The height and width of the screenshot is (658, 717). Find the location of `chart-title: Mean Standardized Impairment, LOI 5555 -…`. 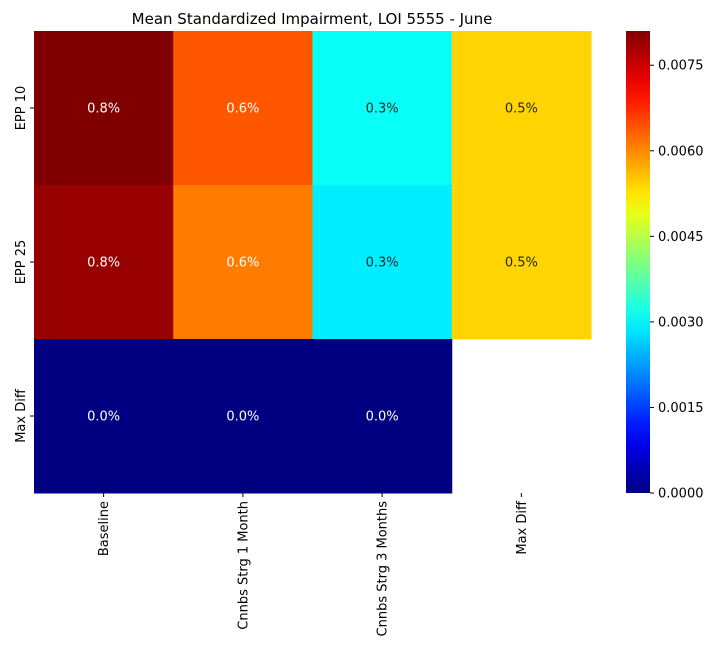

chart-title: Mean Standardized Impairment, LOI 5555 -… is located at coordinates (312, 19).